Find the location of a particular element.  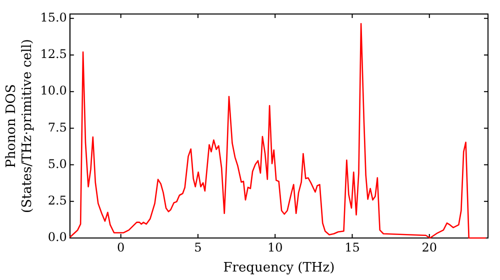

y-tick-label: 0.0 is located at coordinates (57, 237).